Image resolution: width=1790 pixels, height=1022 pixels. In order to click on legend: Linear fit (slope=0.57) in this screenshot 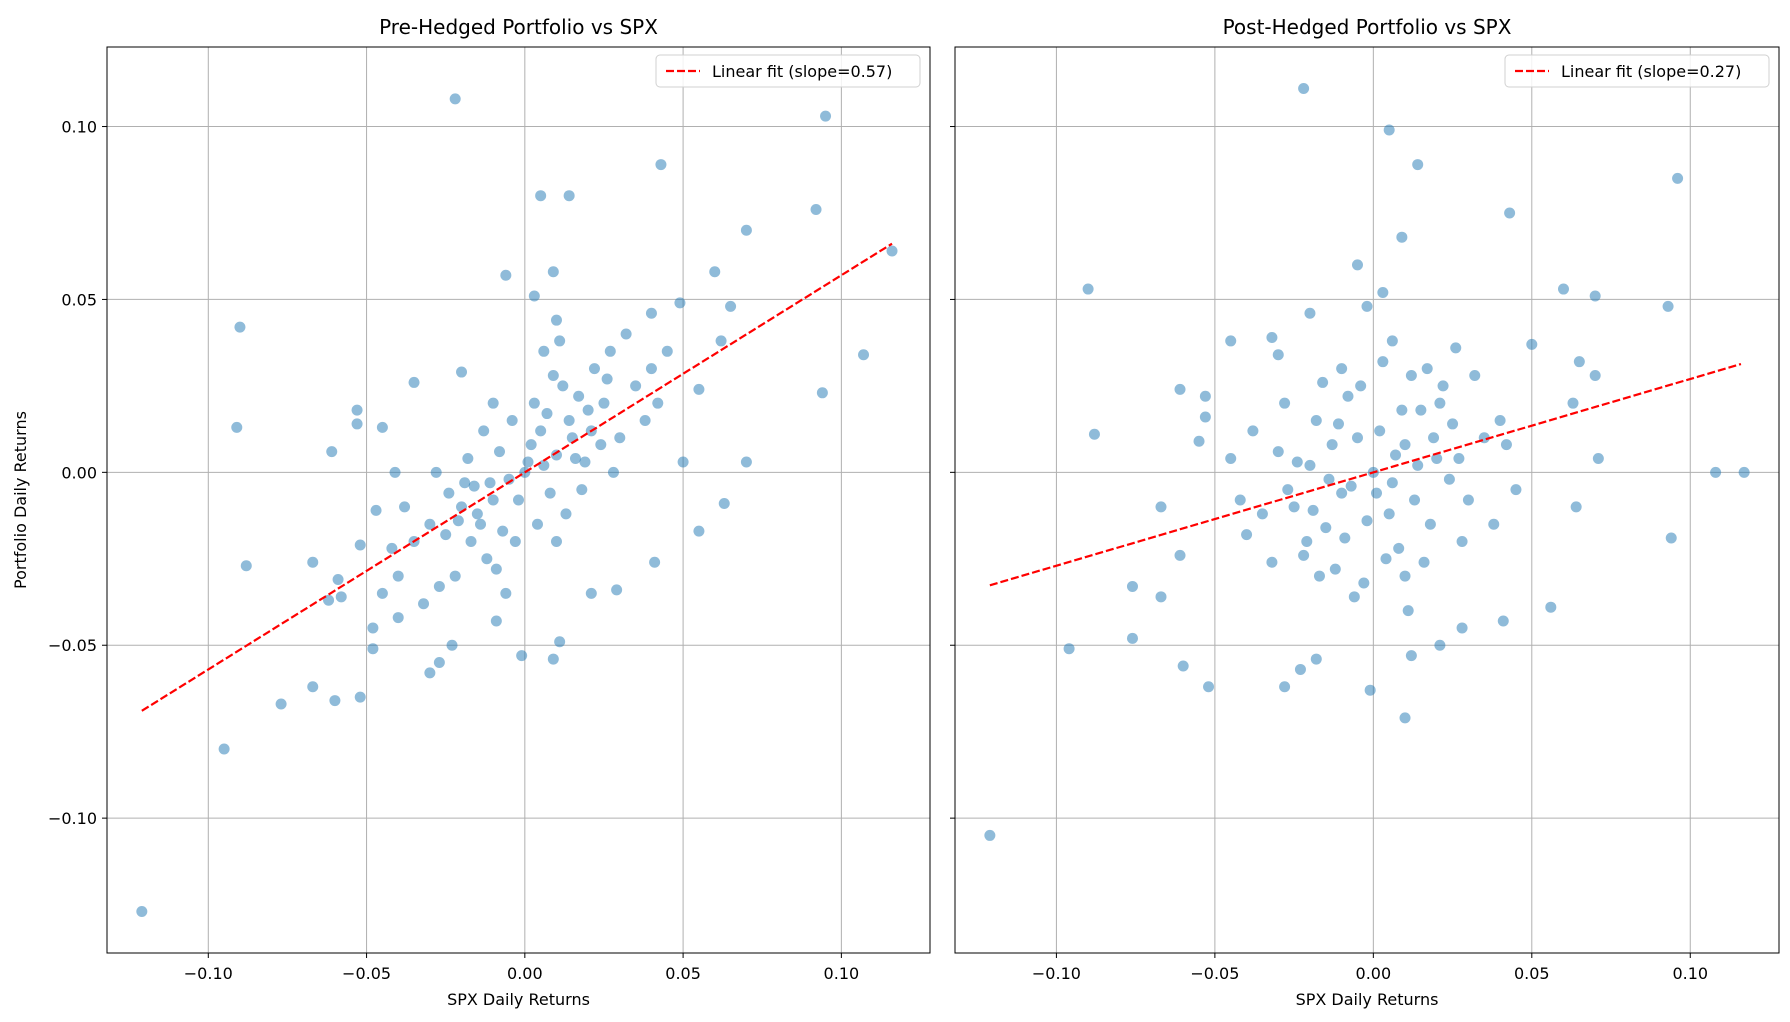, I will do `click(788, 71)`.